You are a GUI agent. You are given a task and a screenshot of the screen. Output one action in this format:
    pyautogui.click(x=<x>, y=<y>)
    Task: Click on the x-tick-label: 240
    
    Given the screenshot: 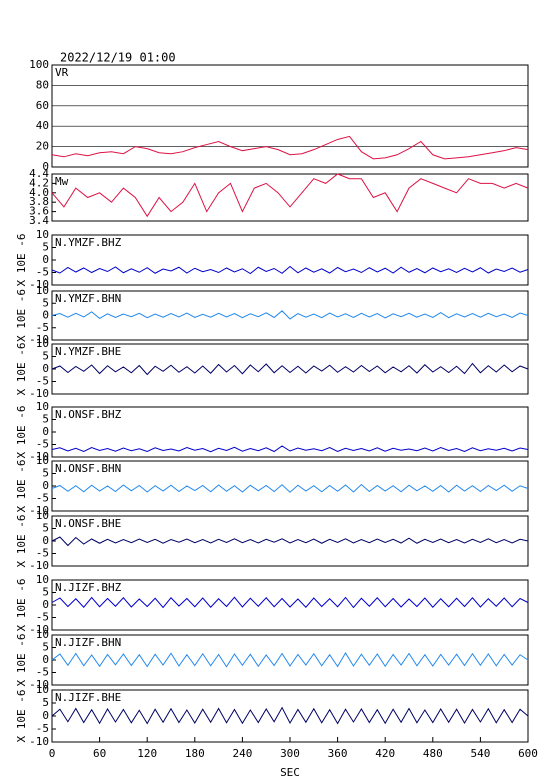 What is the action you would take?
    pyautogui.click(x=242, y=753)
    